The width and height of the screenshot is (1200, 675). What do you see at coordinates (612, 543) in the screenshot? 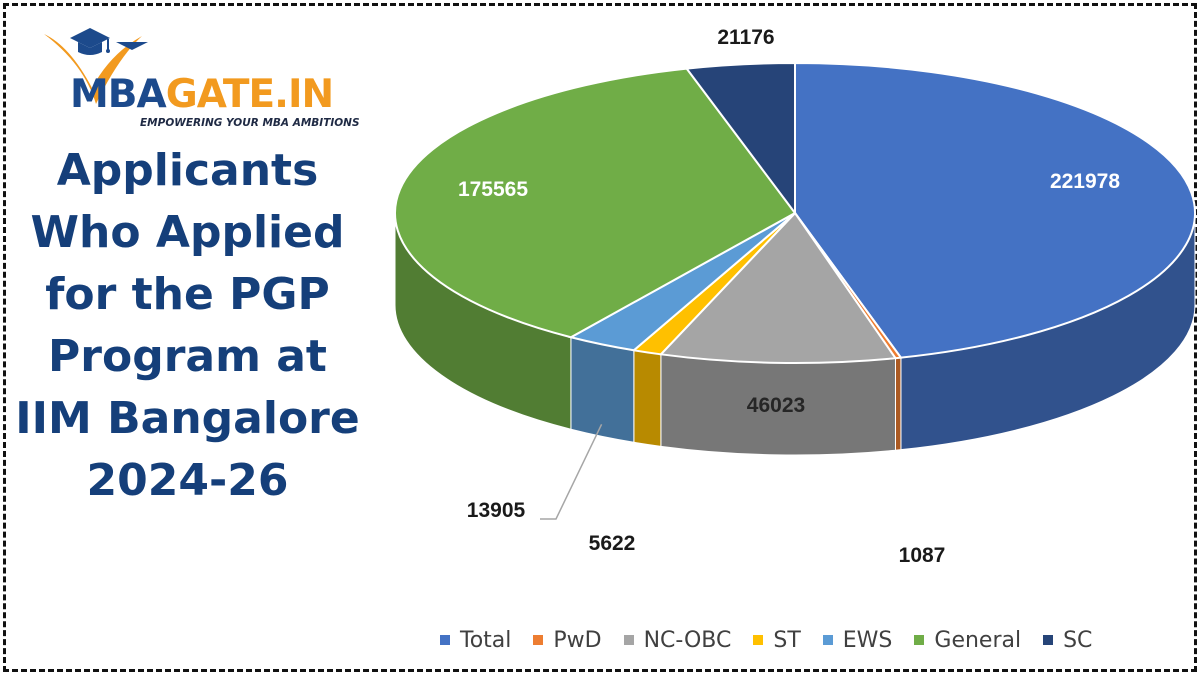
I see `data-label-st: 5622` at bounding box center [612, 543].